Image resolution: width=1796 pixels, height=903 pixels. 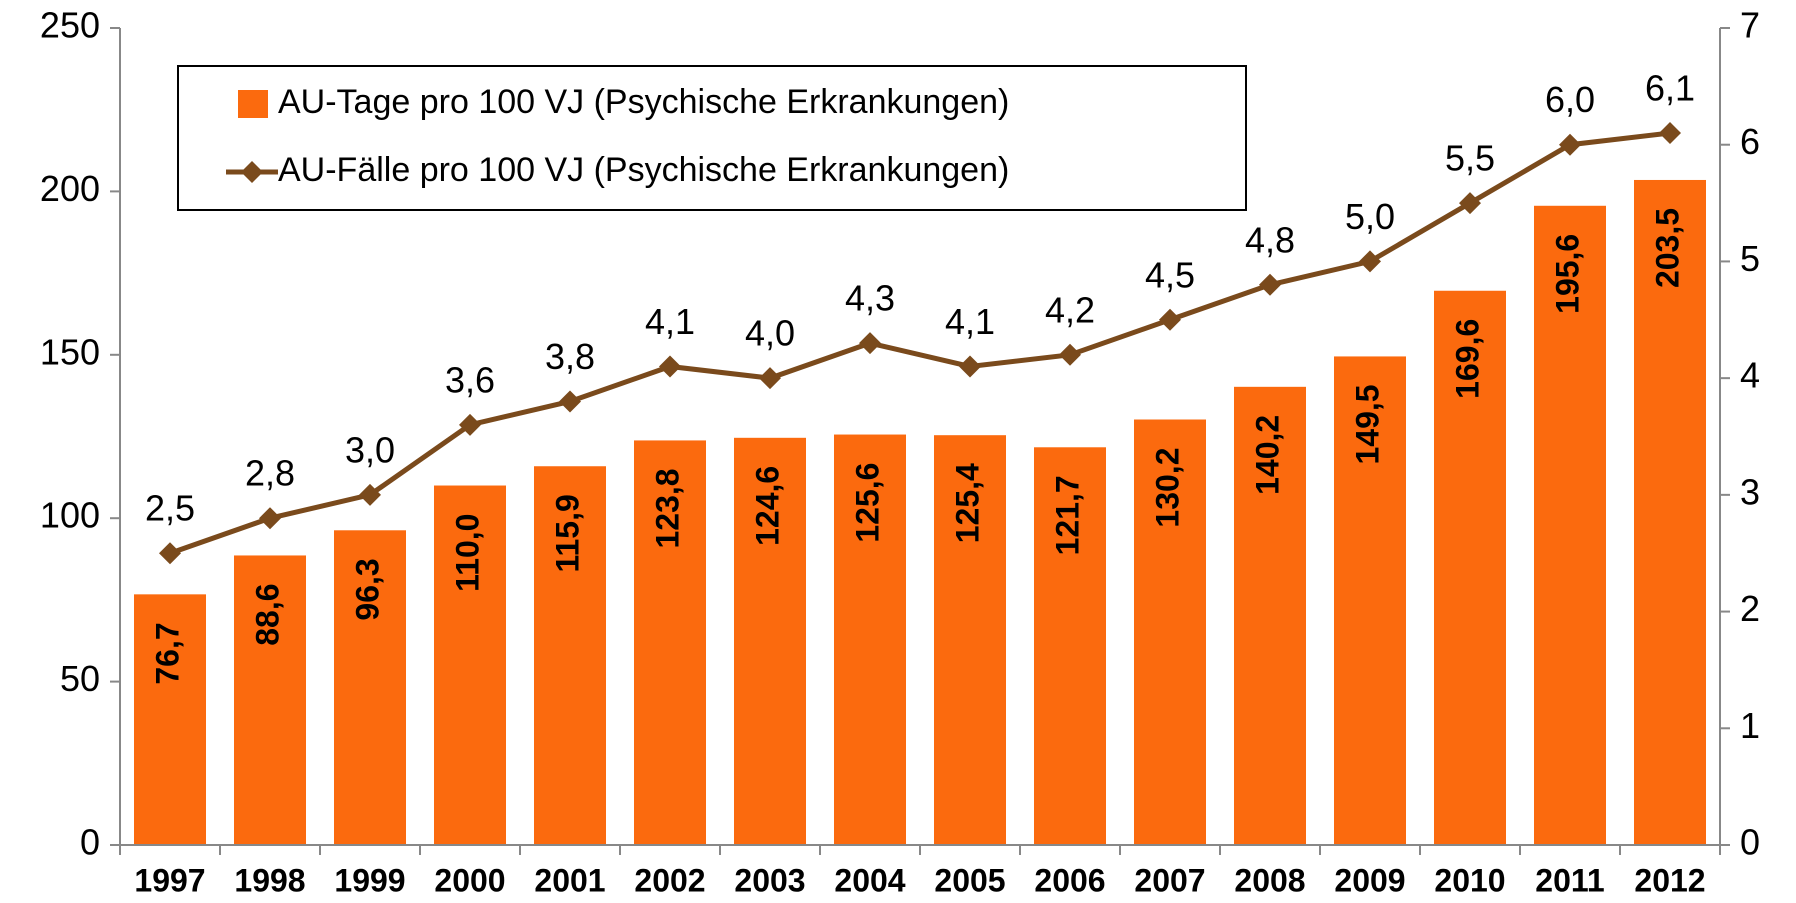 I want to click on y2-tick-label: 7, so click(x=1750, y=25).